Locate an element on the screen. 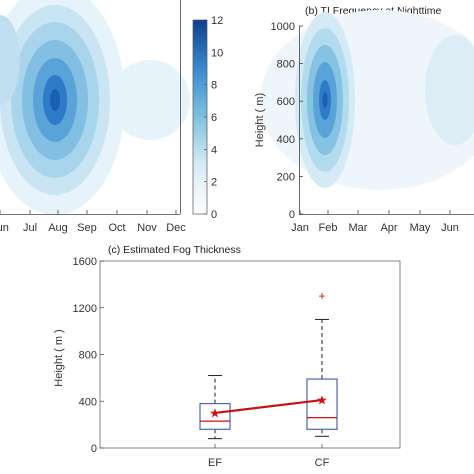  x-tick-label-b: Jan is located at coordinates (300, 228).